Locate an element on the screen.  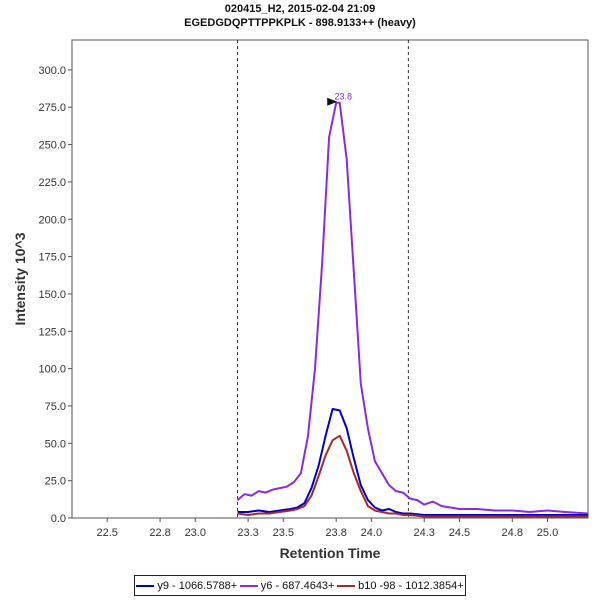
legend-swatch-y9 is located at coordinates (145, 585).